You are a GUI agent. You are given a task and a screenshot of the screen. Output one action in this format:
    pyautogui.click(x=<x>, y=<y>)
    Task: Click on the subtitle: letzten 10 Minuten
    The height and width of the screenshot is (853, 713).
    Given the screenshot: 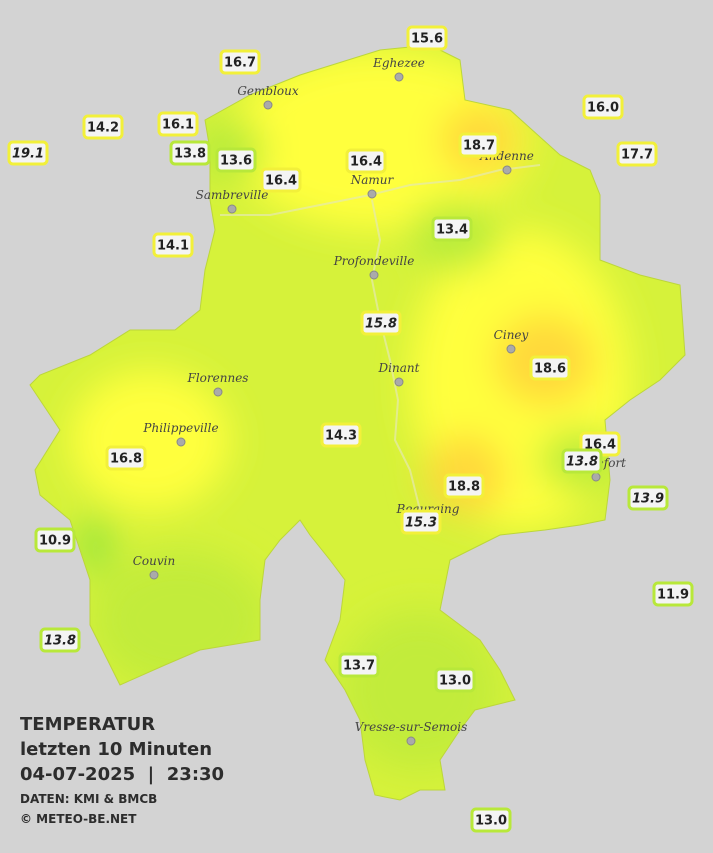 What is the action you would take?
    pyautogui.click(x=116, y=749)
    